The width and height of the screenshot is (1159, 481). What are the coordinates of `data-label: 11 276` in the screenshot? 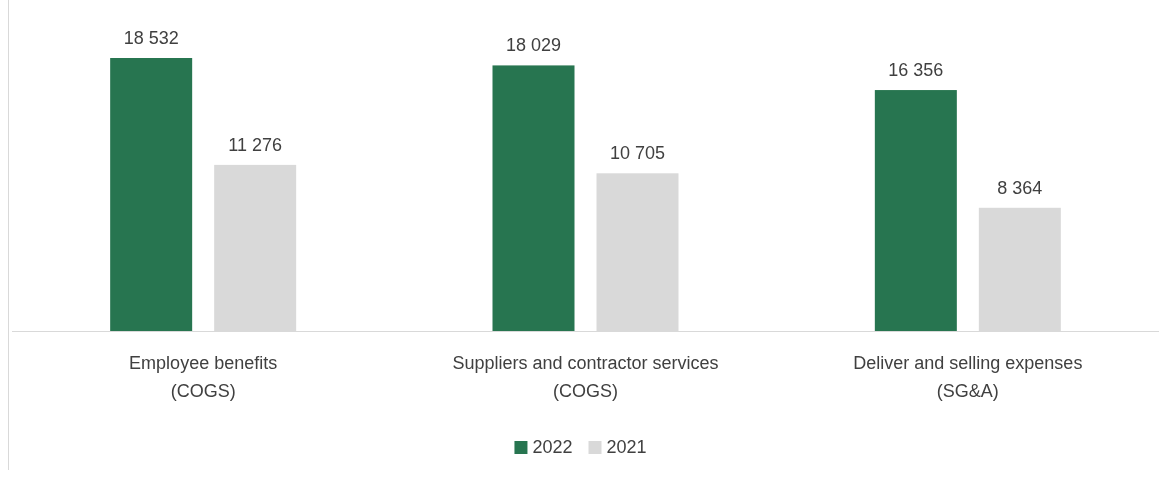 It's located at (255, 144).